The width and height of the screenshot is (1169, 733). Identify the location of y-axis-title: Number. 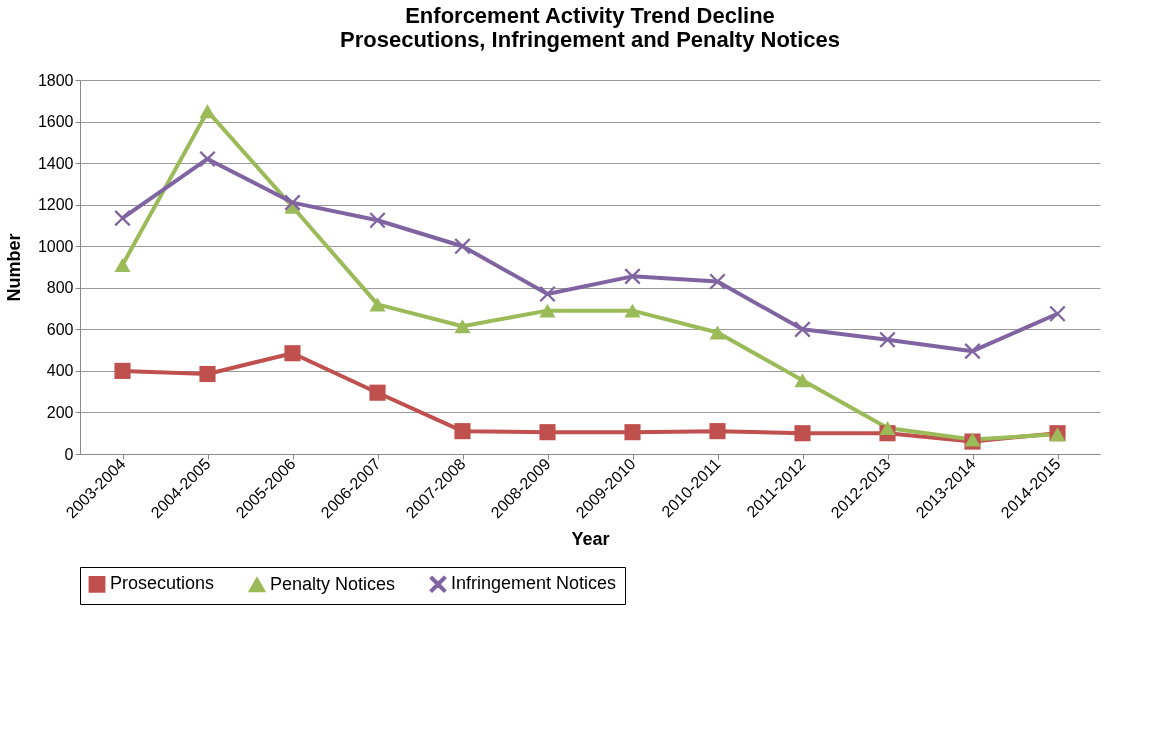
(13, 267).